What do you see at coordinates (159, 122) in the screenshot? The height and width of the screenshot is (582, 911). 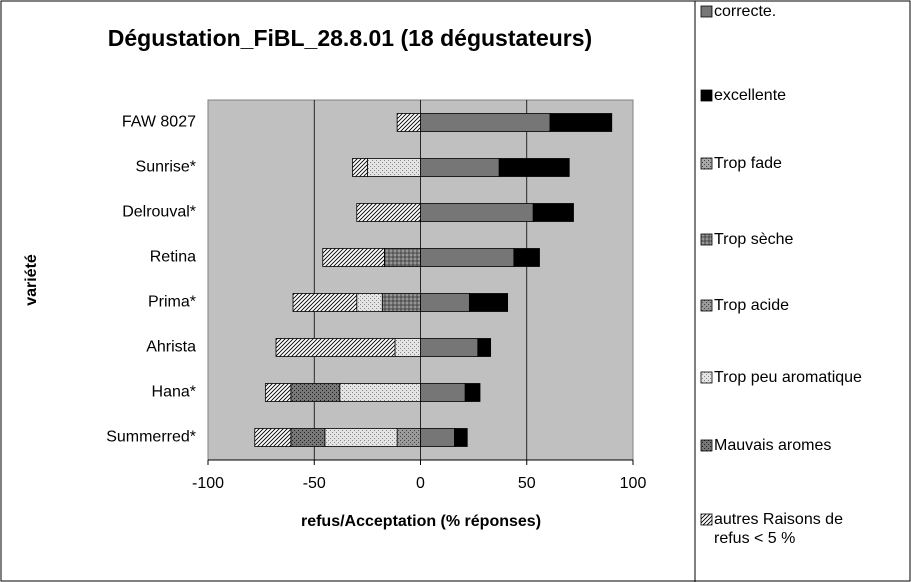 I see `y-tick-label: FAW 8027` at bounding box center [159, 122].